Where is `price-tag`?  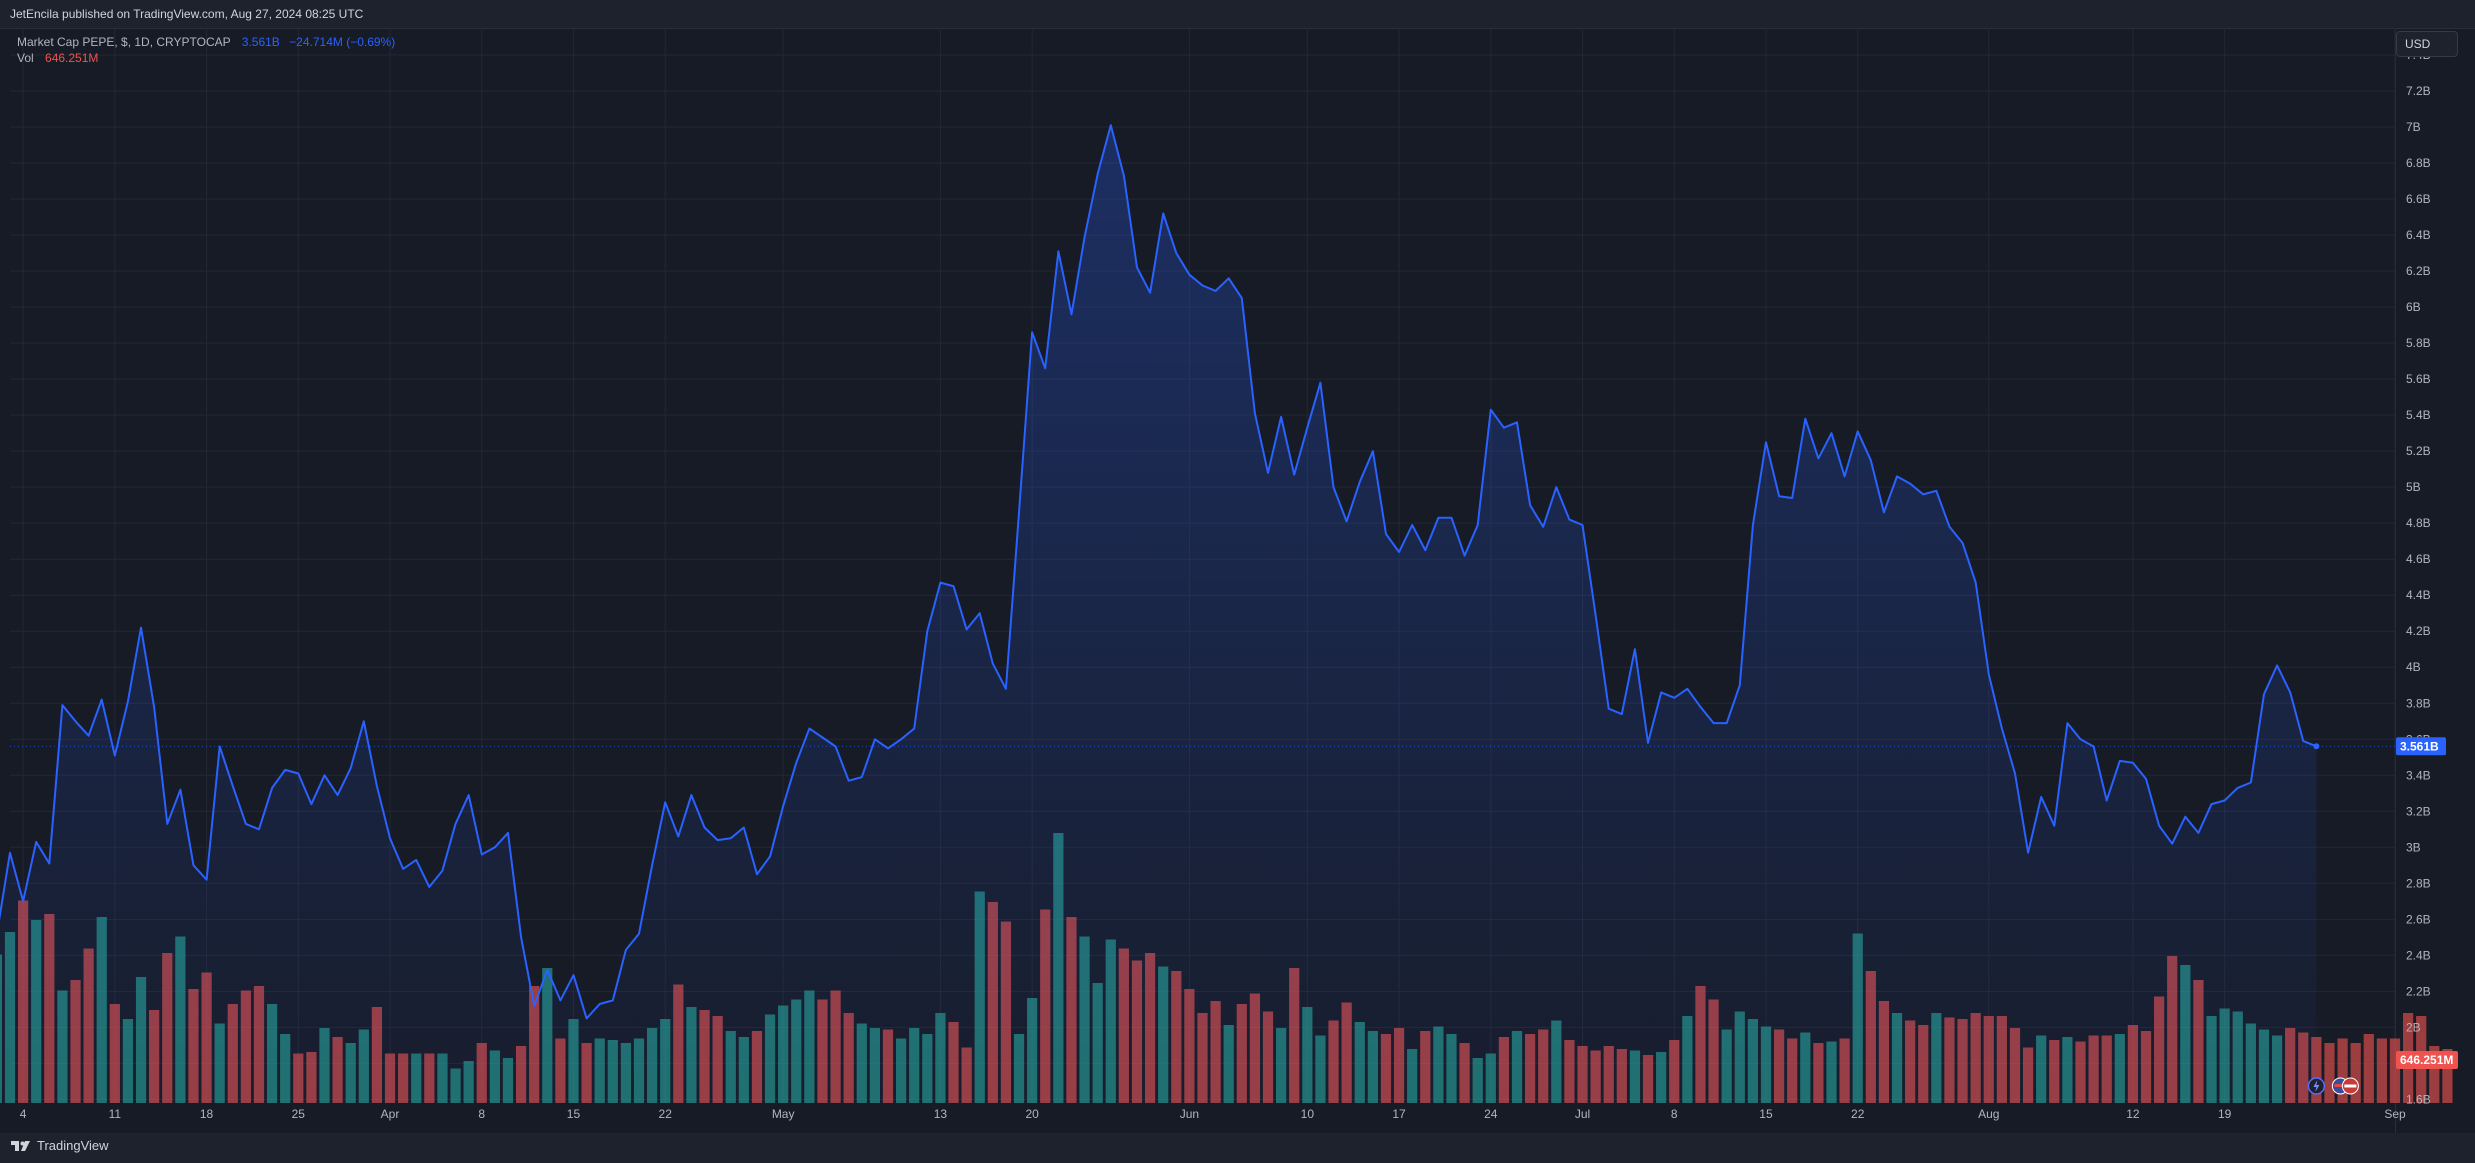 price-tag is located at coordinates (2421, 746).